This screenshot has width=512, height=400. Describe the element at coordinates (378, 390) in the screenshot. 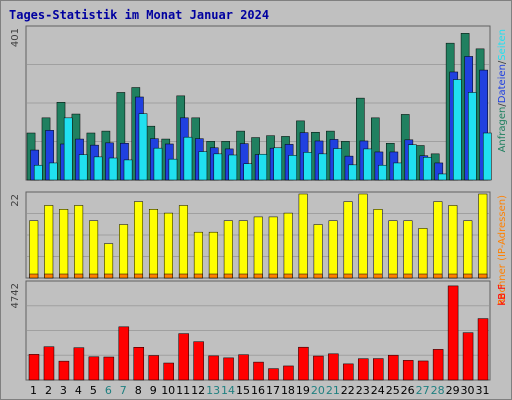

I see `x-tick-label-day-24: 24` at that location.